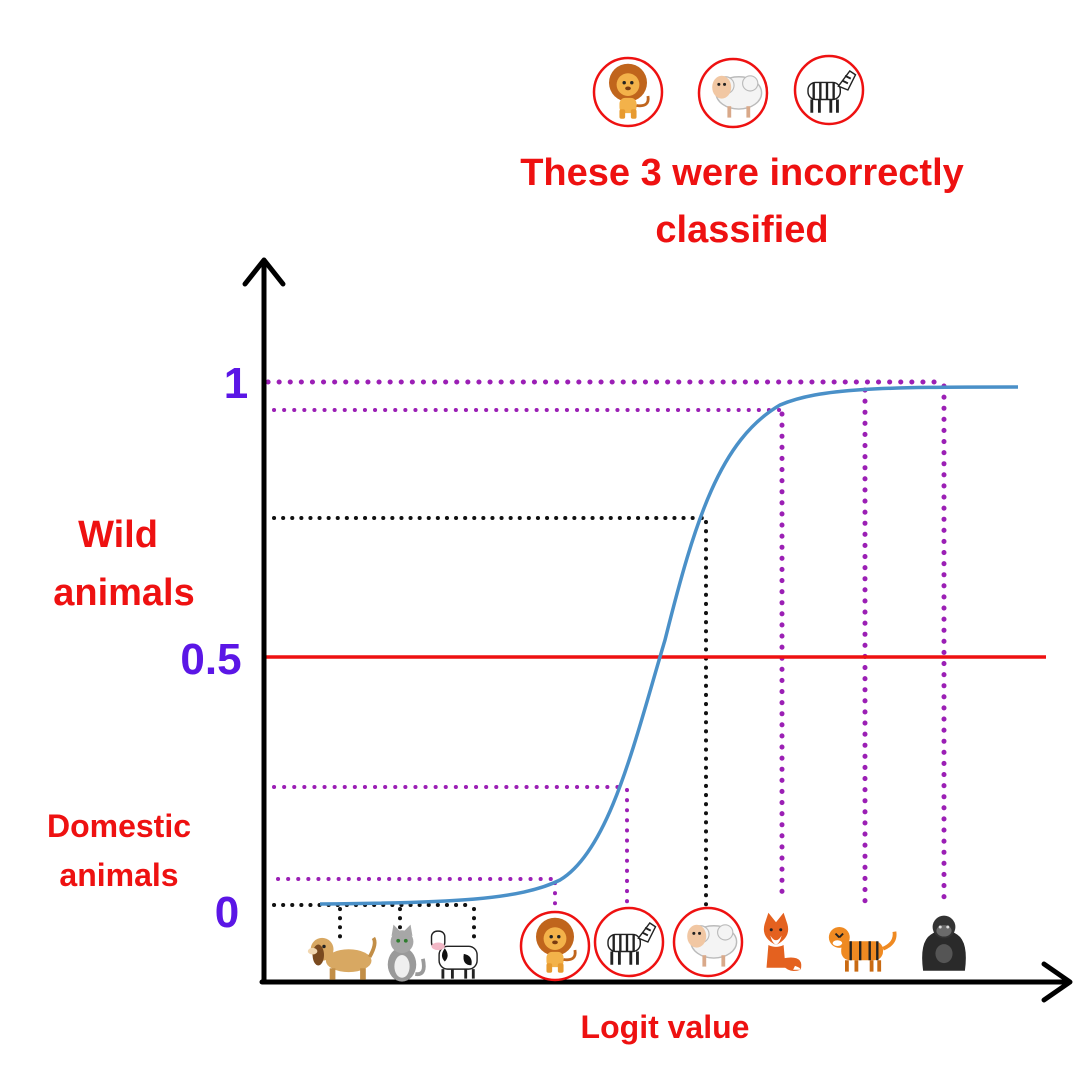 Image resolution: width=1080 pixels, height=1080 pixels. I want to click on cow-icon, so click(454, 955).